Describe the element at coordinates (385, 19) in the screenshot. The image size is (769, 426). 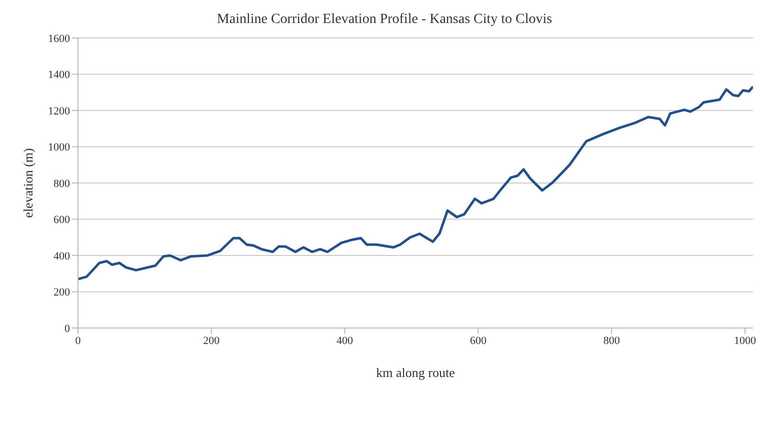
I see `chart-title: Mainline Corridor Elevation Profile - Kansas City to Clovis` at that location.